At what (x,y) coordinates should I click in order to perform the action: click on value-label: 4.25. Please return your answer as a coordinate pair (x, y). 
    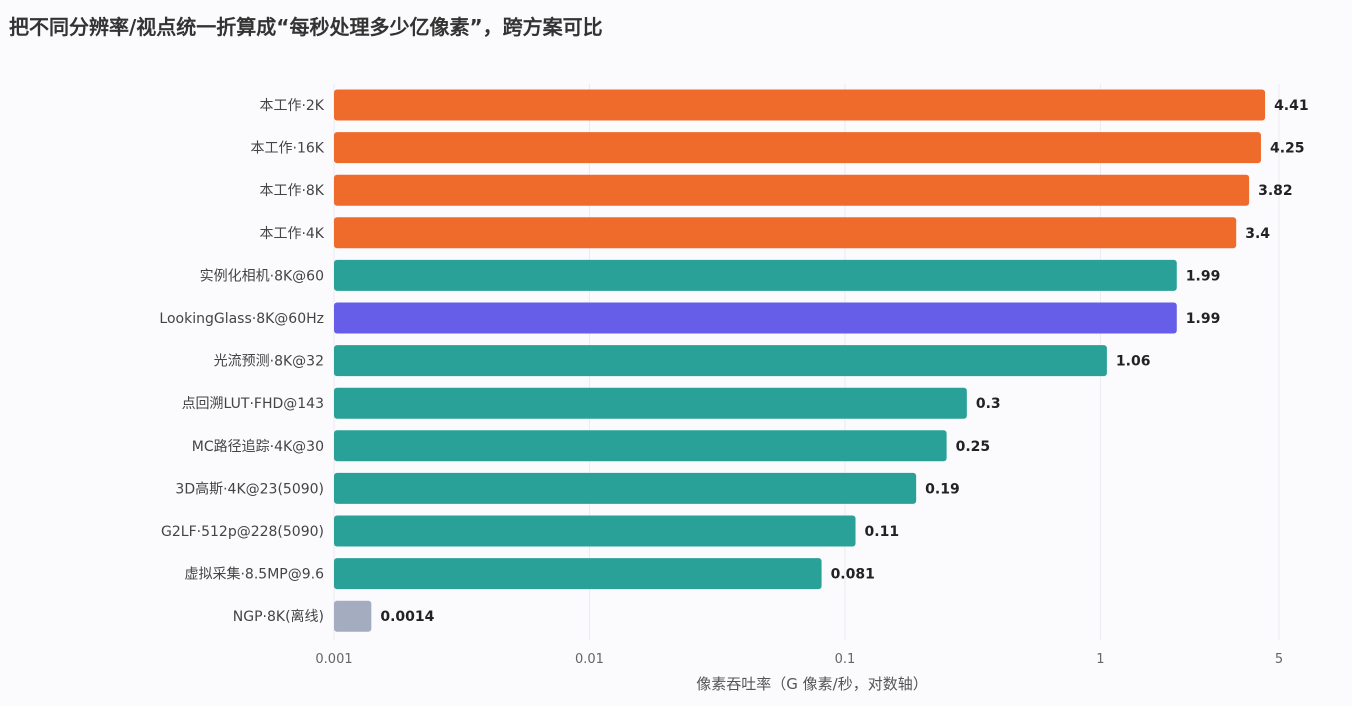
    Looking at the image, I should click on (1287, 149).